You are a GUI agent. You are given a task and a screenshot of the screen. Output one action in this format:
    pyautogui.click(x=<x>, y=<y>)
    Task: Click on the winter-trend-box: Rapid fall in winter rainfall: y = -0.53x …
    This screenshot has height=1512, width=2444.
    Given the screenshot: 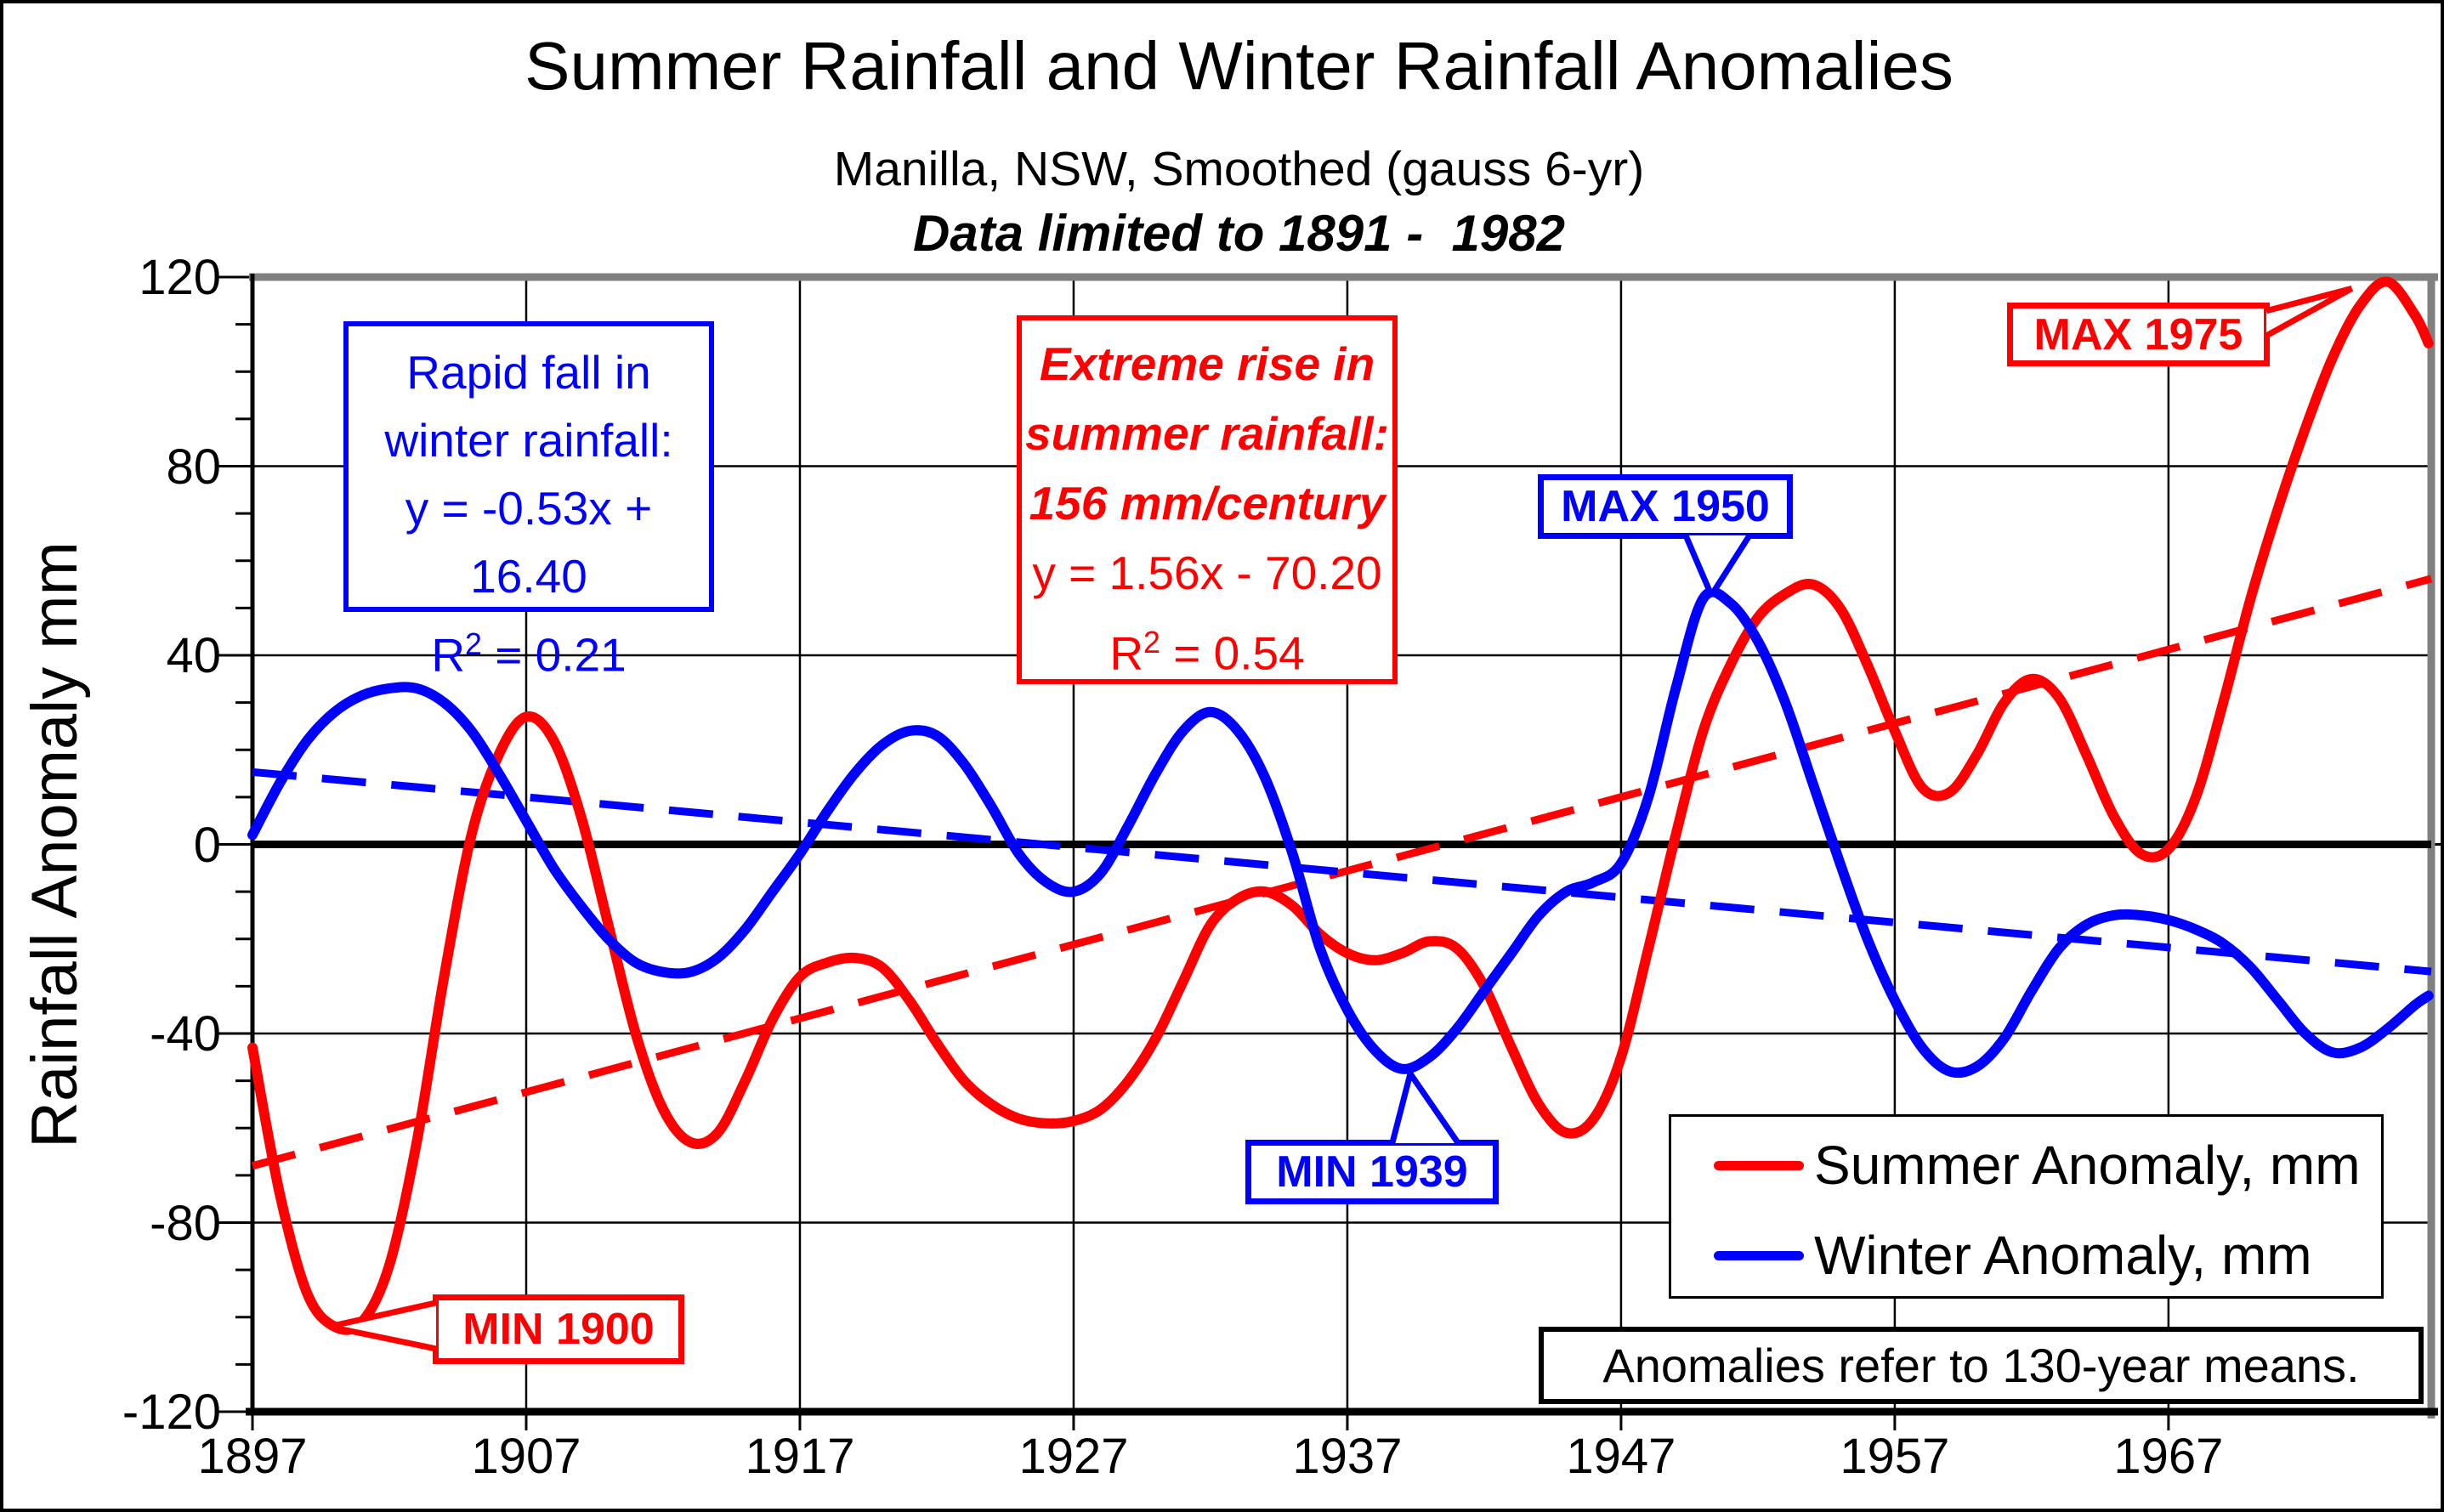 What is the action you would take?
    pyautogui.click(x=528, y=501)
    